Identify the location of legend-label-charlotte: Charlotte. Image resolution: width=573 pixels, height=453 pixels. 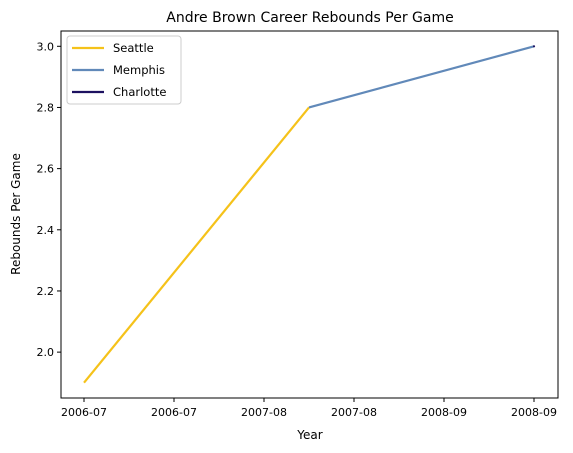
(139, 92).